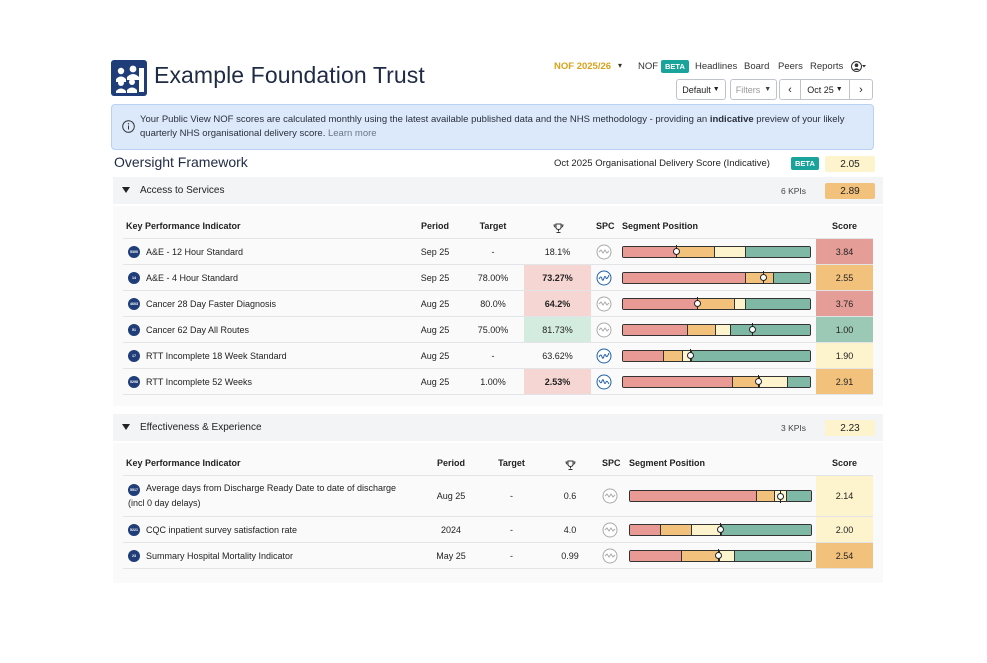 The image size is (987, 663). Describe the element at coordinates (199, 381) in the screenshot. I see `kpi-name: RTT Incomplete 52 Weeks` at that location.